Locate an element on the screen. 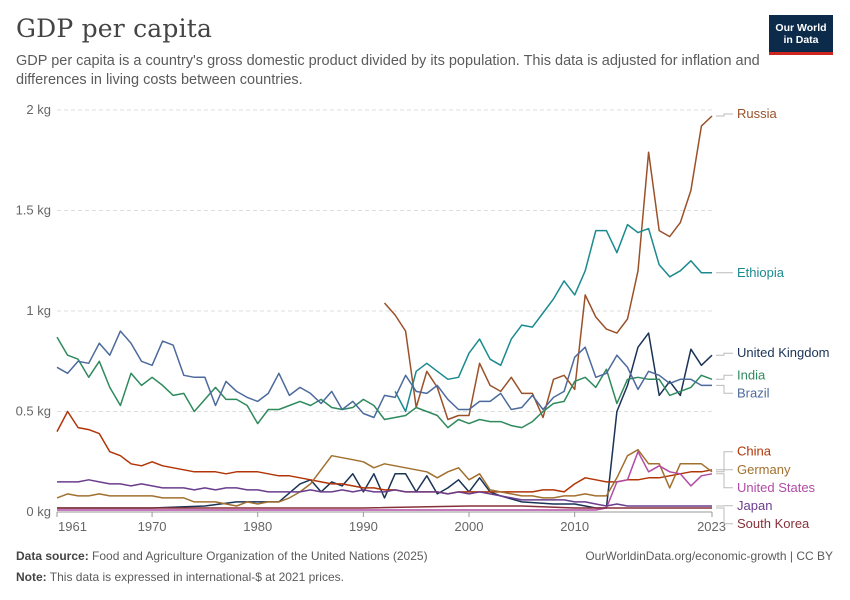 The height and width of the screenshot is (600, 850). y-tick-label: 0.5 kg is located at coordinates (33, 411).